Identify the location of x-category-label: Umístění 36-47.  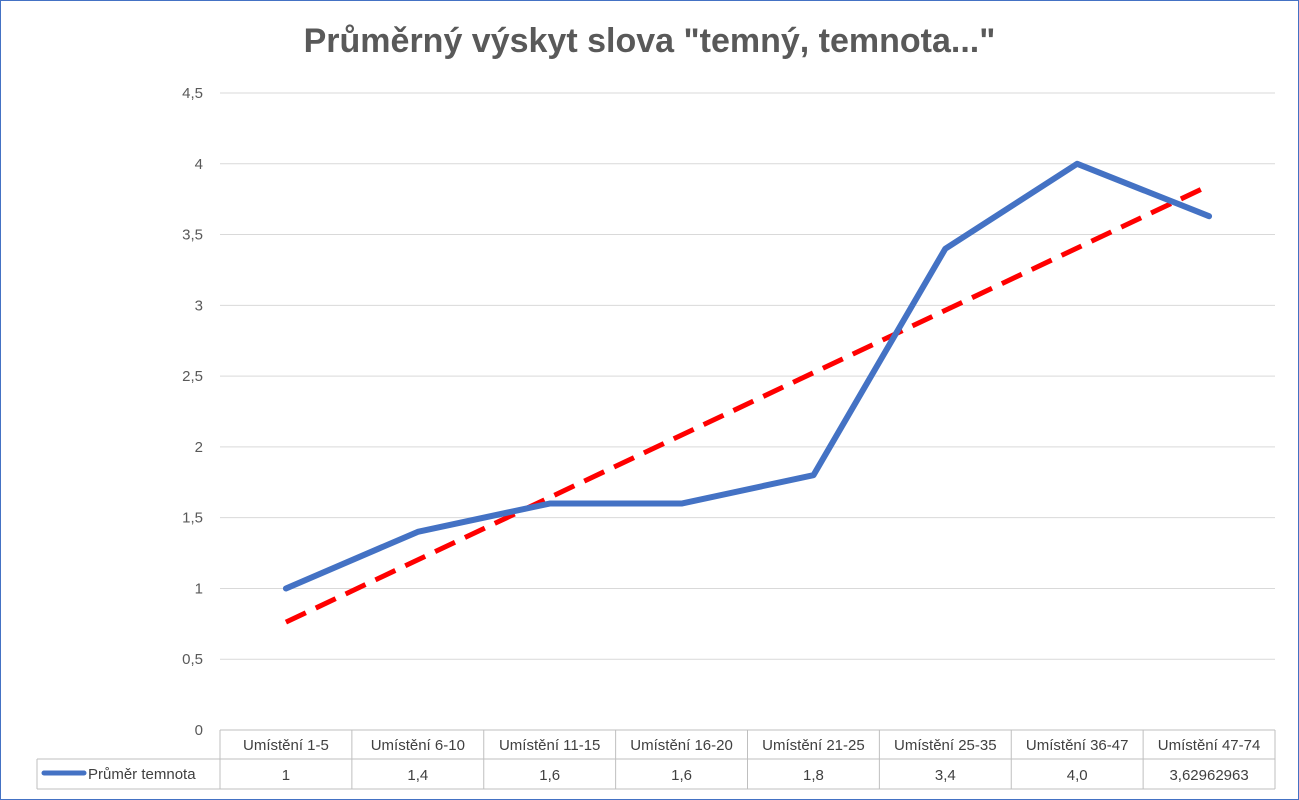
(1077, 745).